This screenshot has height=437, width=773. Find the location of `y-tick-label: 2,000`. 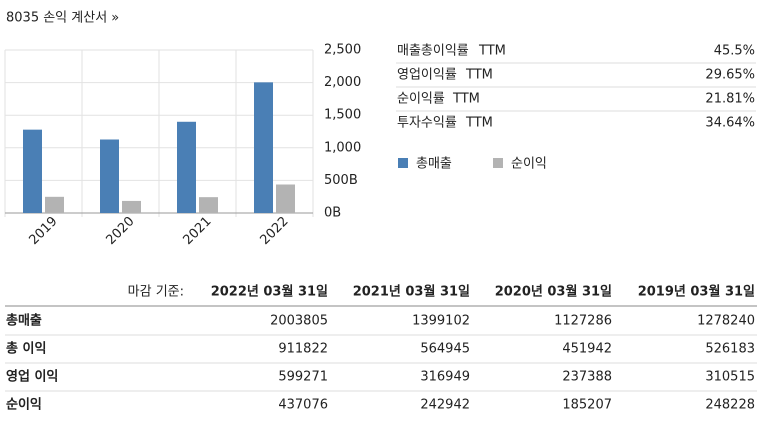

y-tick-label: 2,000 is located at coordinates (342, 82).